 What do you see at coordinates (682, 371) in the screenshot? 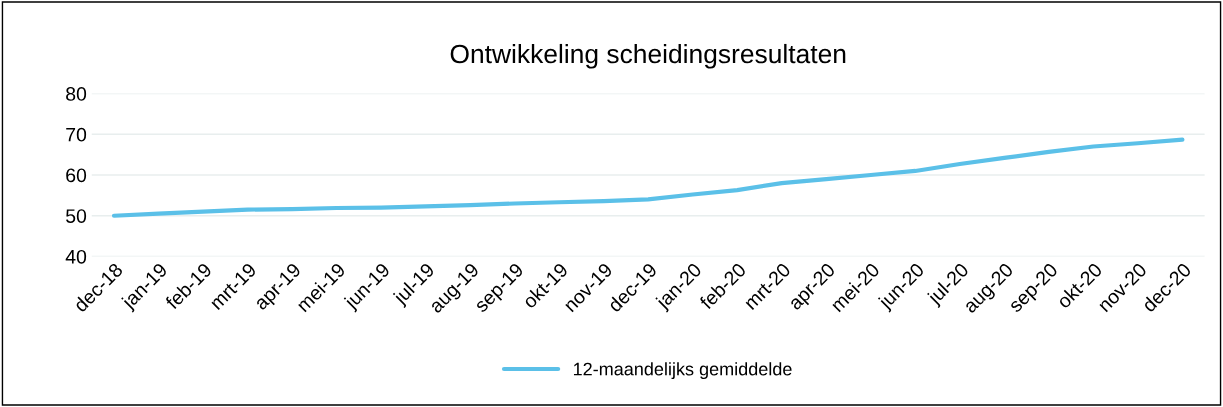
I see `legend-label: 12-maandelijks gemiddelde` at bounding box center [682, 371].